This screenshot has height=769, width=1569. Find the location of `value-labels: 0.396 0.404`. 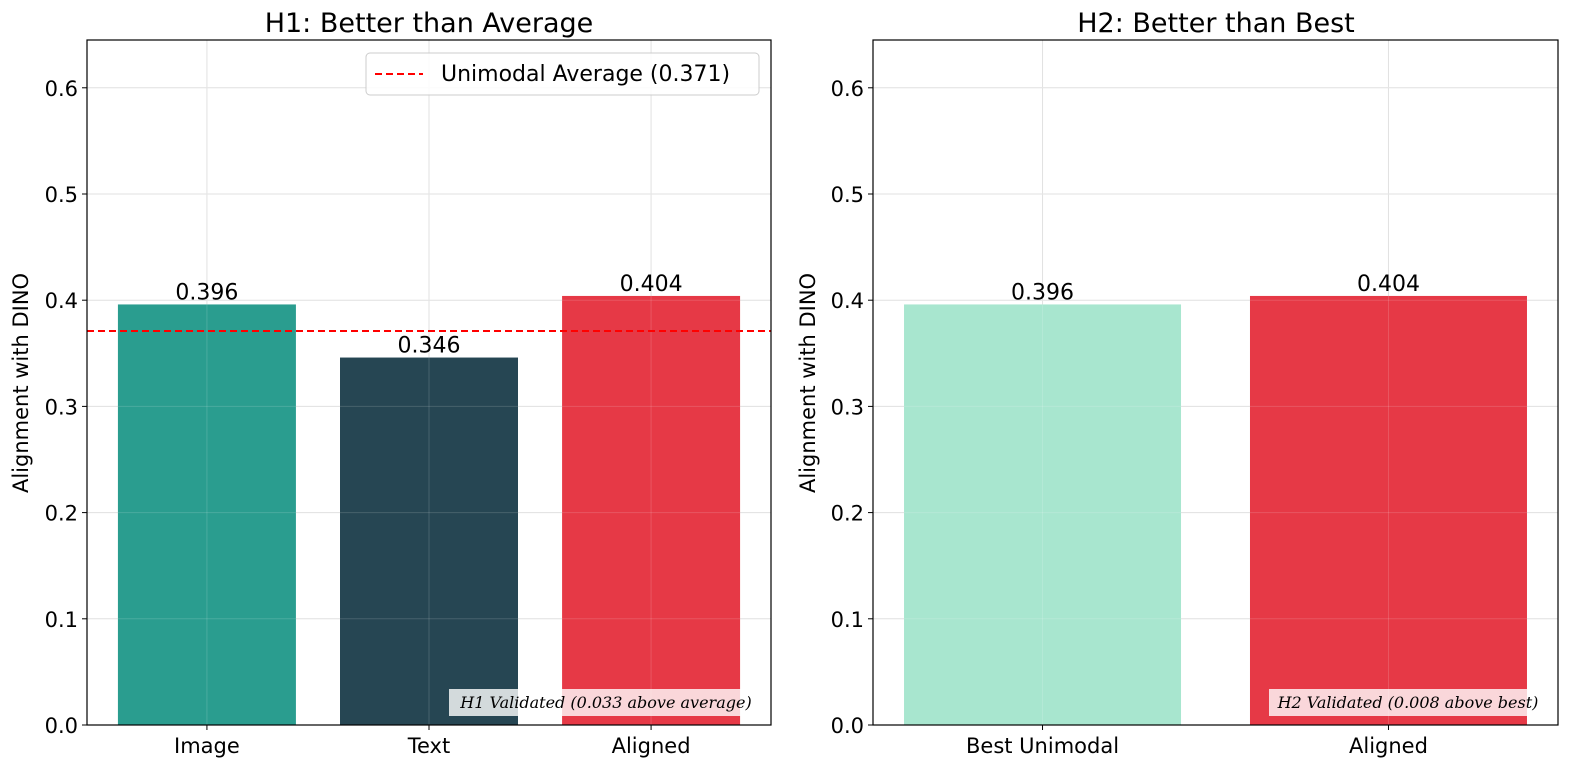

value-labels: 0.396 0.404 is located at coordinates (1215, 288).